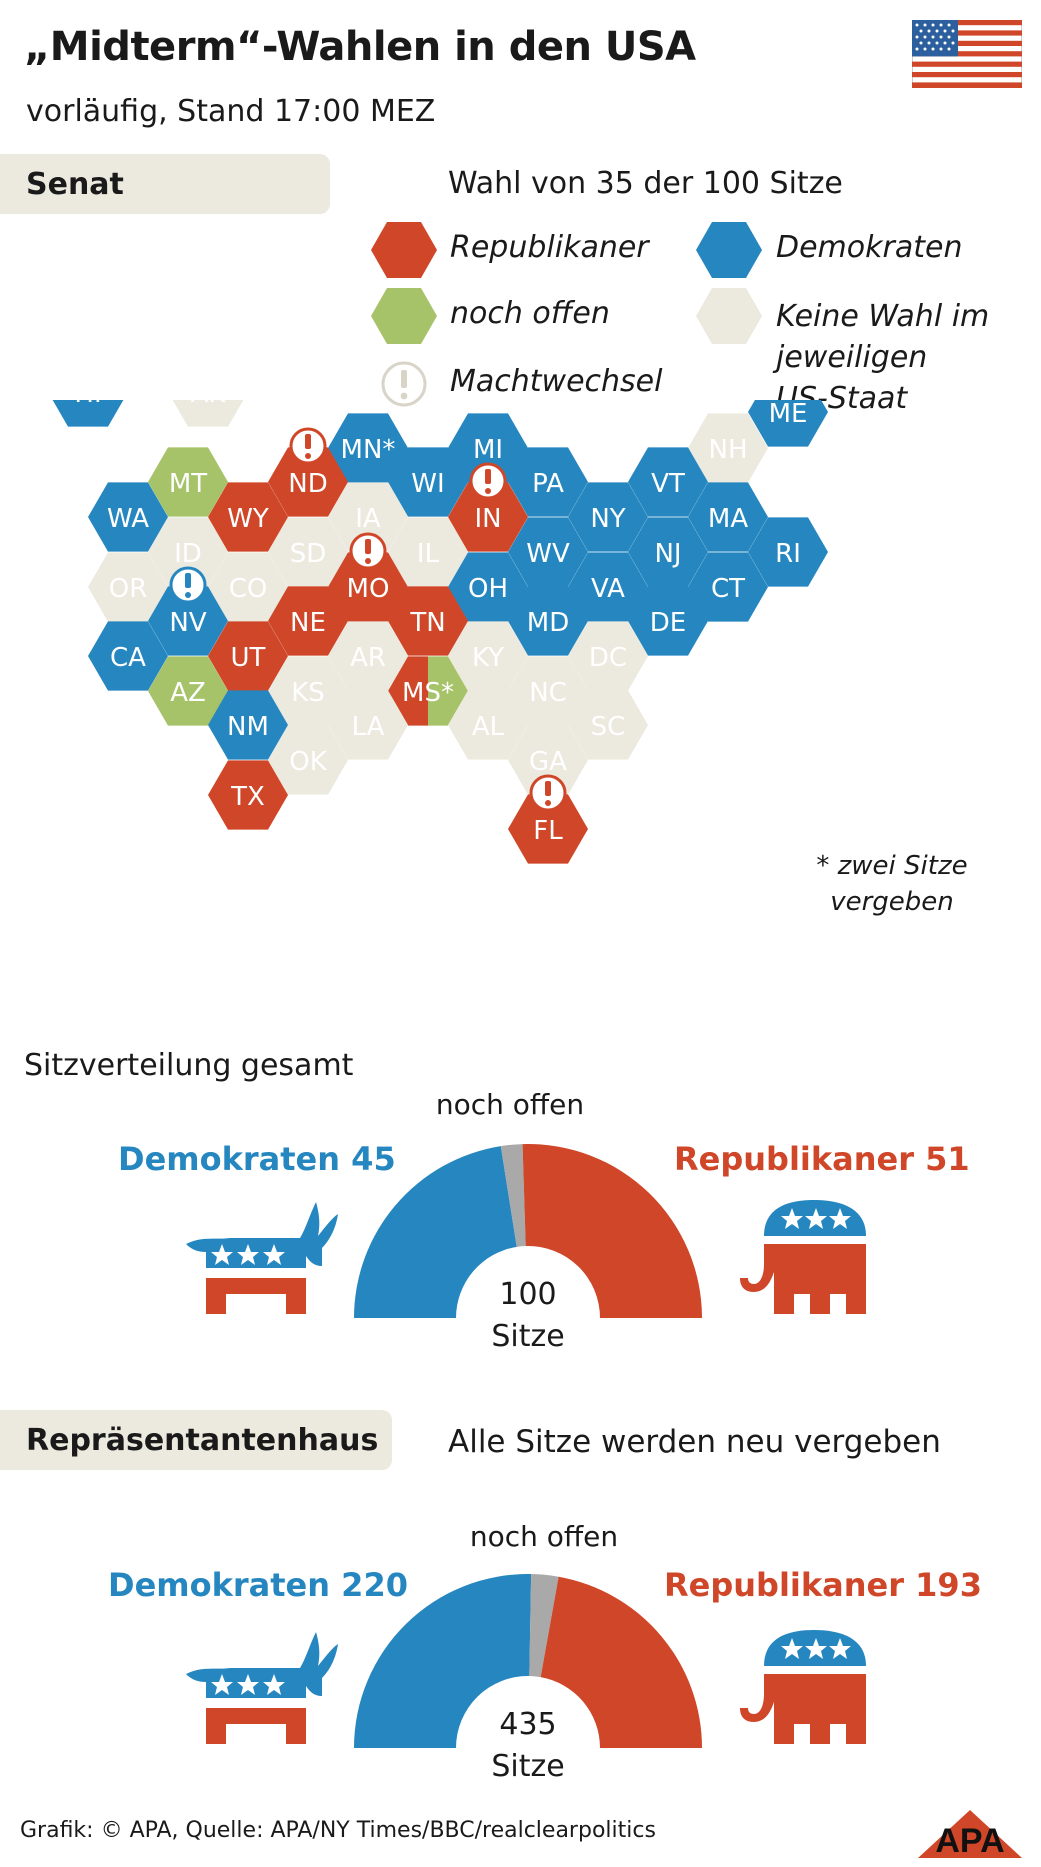  I want to click on state-hex-nv: NV, so click(188, 611).